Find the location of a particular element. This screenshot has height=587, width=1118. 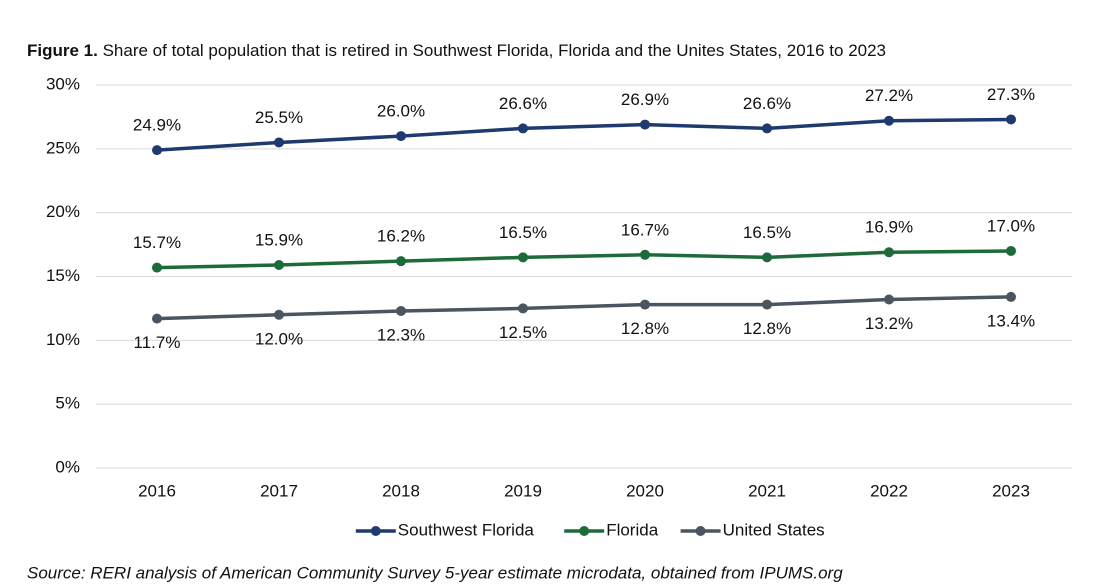

data-label: 15.7% is located at coordinates (157, 242).